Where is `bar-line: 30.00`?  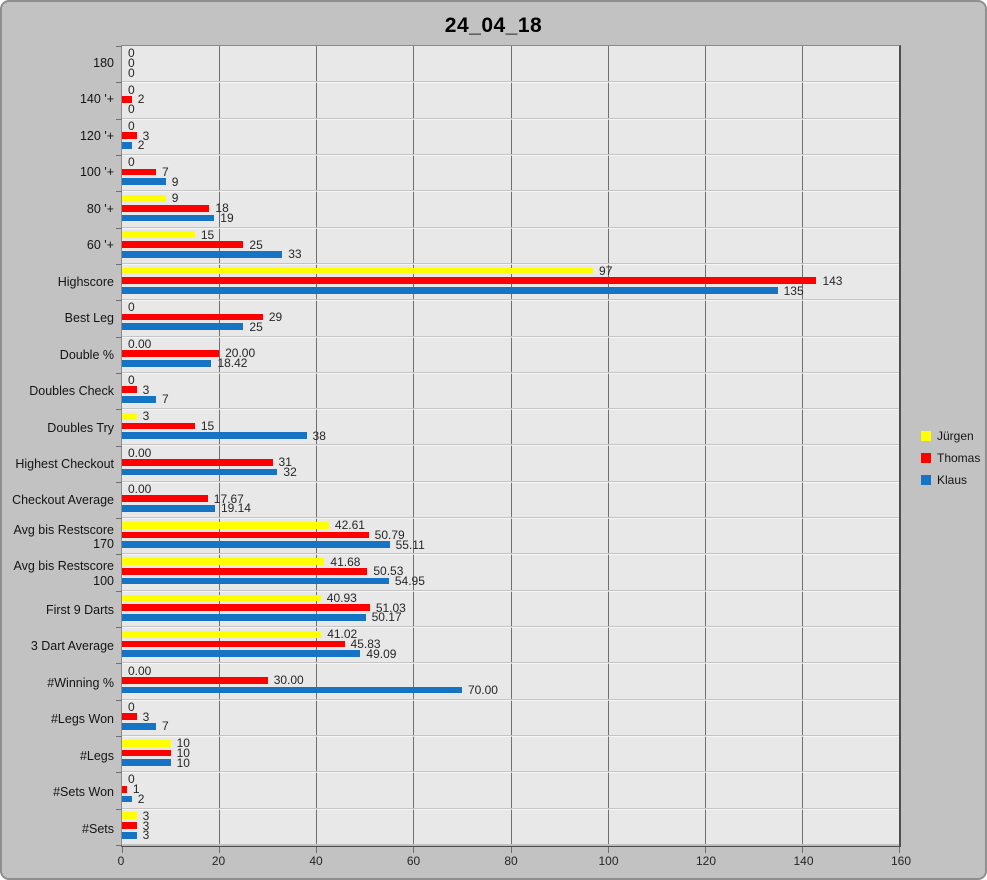 bar-line: 30.00 is located at coordinates (510, 680).